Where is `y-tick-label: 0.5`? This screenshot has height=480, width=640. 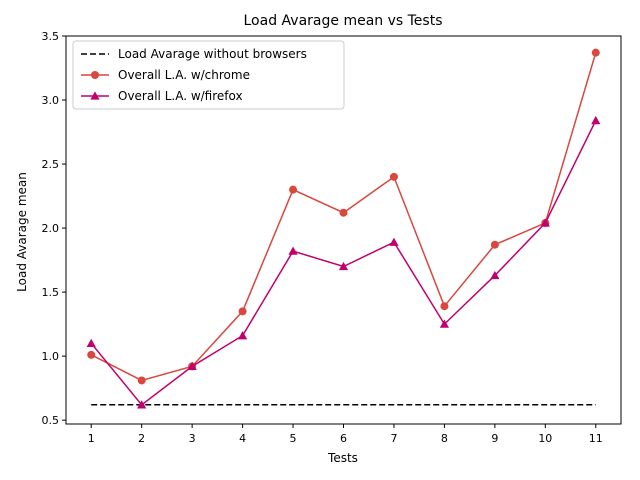 y-tick-label: 0.5 is located at coordinates (51, 420).